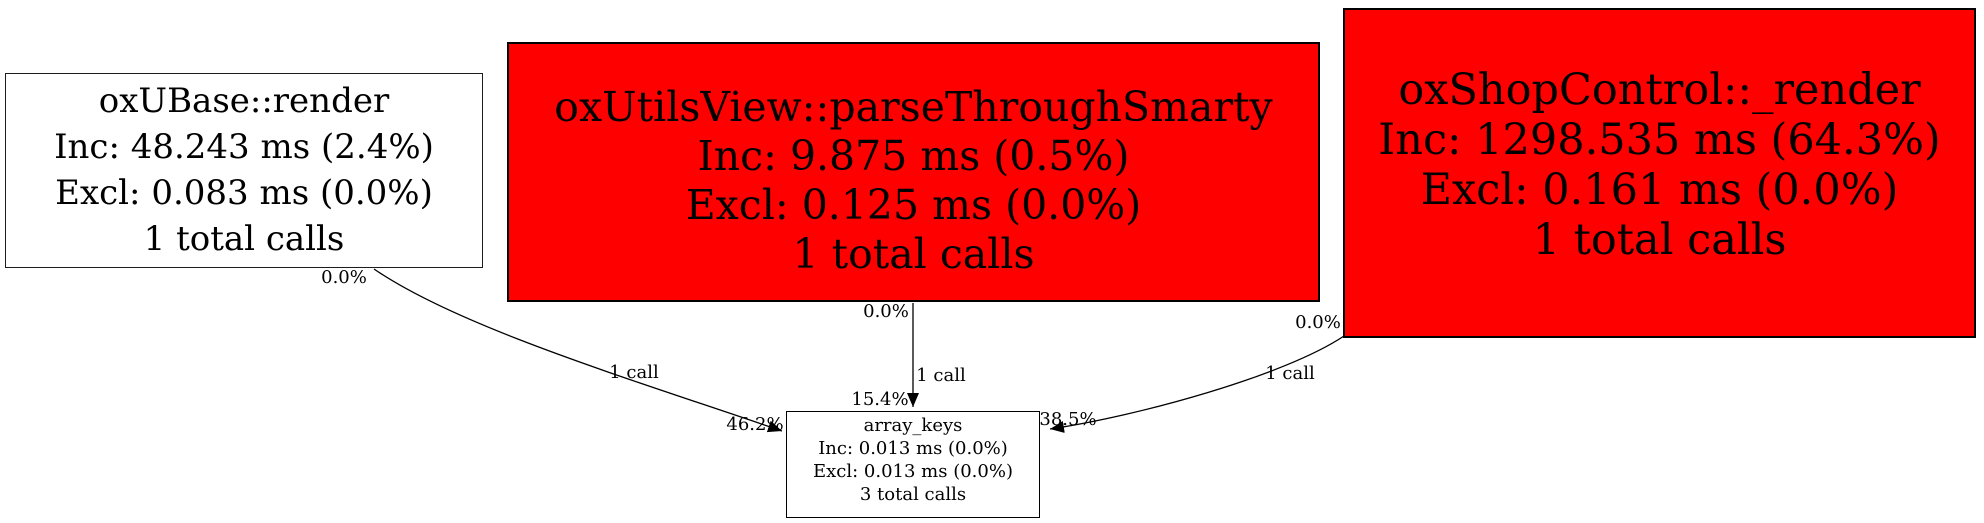  Describe the element at coordinates (913, 494) in the screenshot. I see `node-total-calls: 3 total calls` at that location.